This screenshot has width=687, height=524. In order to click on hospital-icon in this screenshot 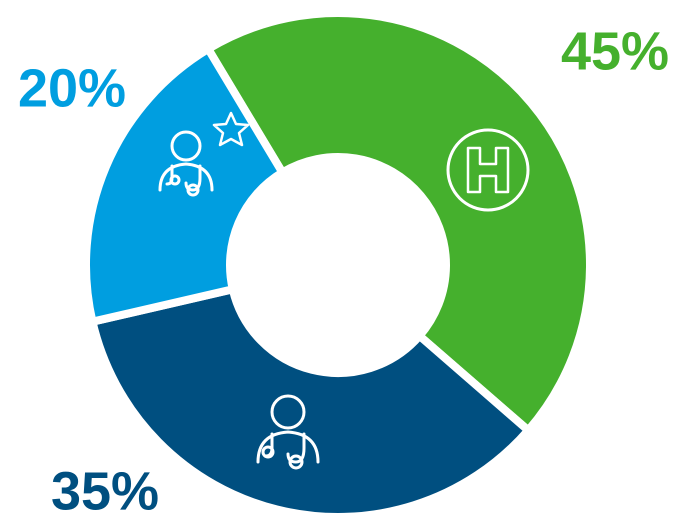, I will do `click(488, 170)`.